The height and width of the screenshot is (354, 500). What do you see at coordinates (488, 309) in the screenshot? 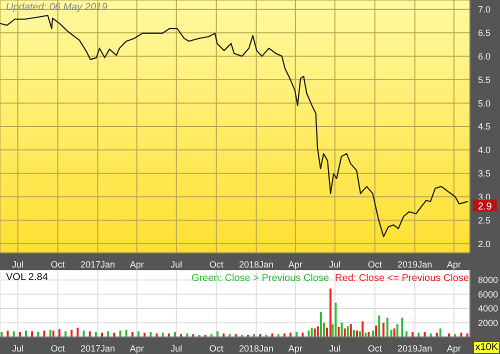
I see `y2-tick-label: 4000` at bounding box center [488, 309].